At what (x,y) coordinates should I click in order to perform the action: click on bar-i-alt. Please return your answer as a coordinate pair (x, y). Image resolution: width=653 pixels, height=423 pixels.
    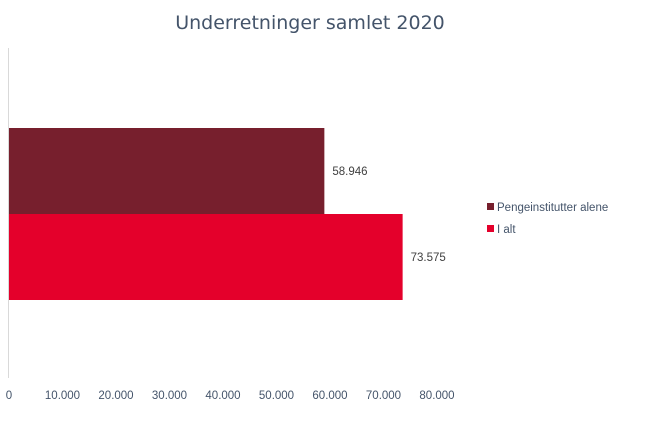
    Looking at the image, I should click on (206, 257).